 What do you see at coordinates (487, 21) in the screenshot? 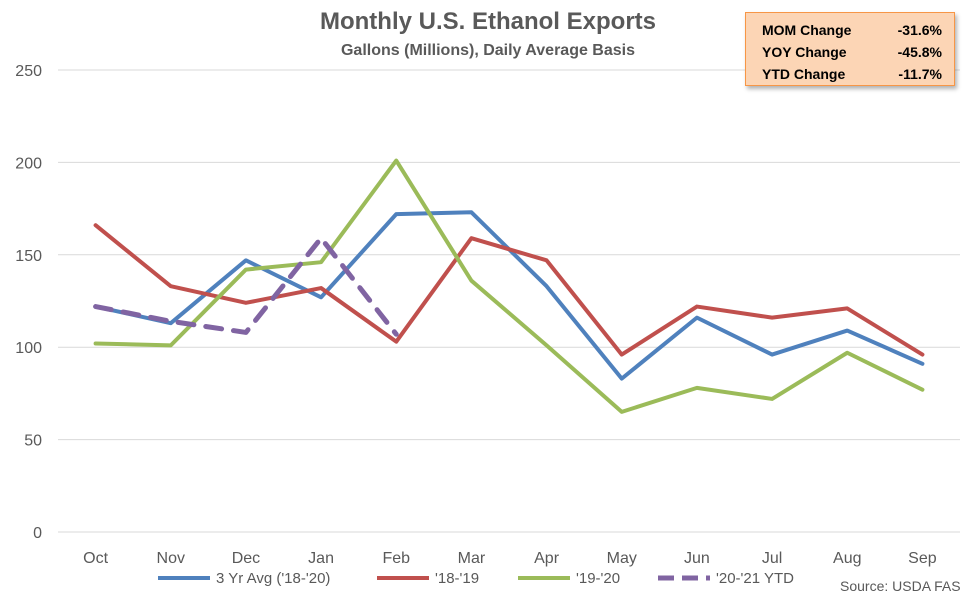
I see `chart-title: Monthly U.S. Ethanol Exports` at bounding box center [487, 21].